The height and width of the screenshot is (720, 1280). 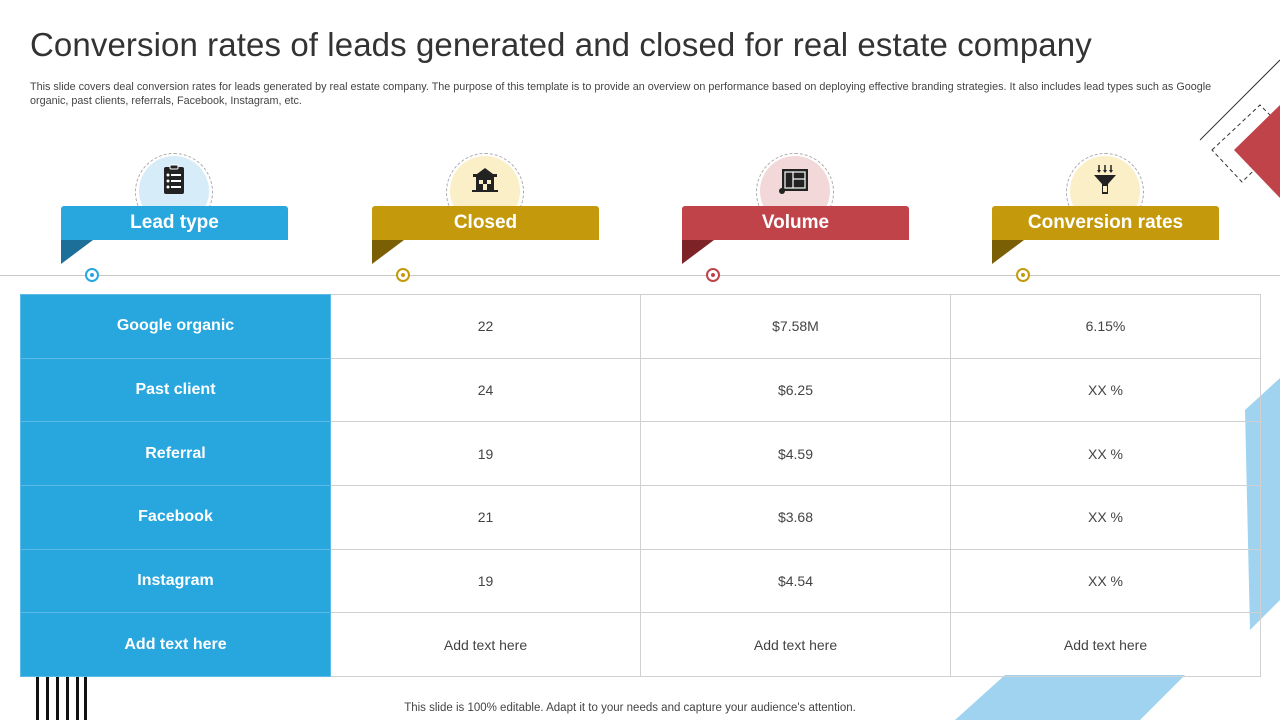 I want to click on lead-type-cell: Referral, so click(x=175, y=453).